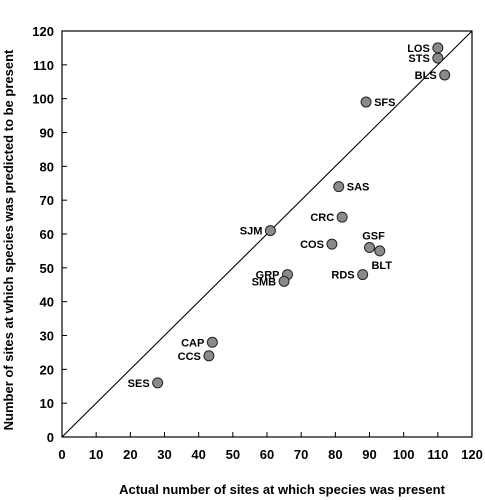 Image resolution: width=485 pixels, height=500 pixels. Describe the element at coordinates (233, 454) in the screenshot. I see `x-tick-label: 50` at that location.